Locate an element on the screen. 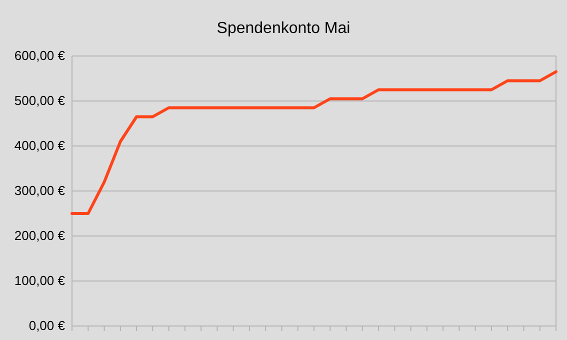  y-tick-label: 300,00 € is located at coordinates (40, 190).